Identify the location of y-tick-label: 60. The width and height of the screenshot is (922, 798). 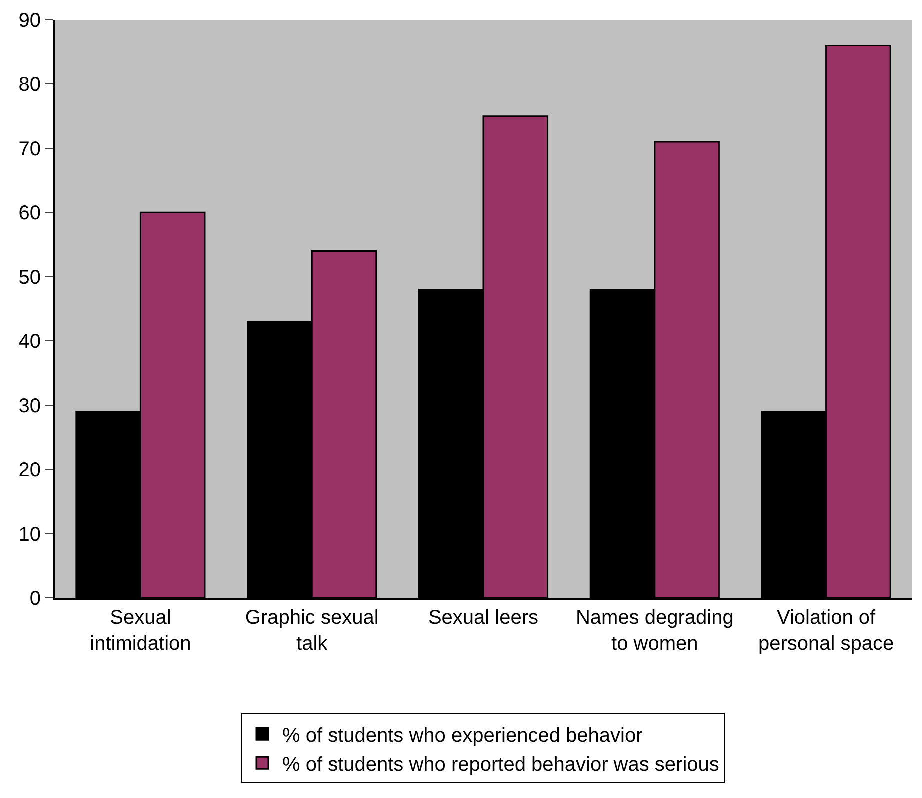
(29, 213).